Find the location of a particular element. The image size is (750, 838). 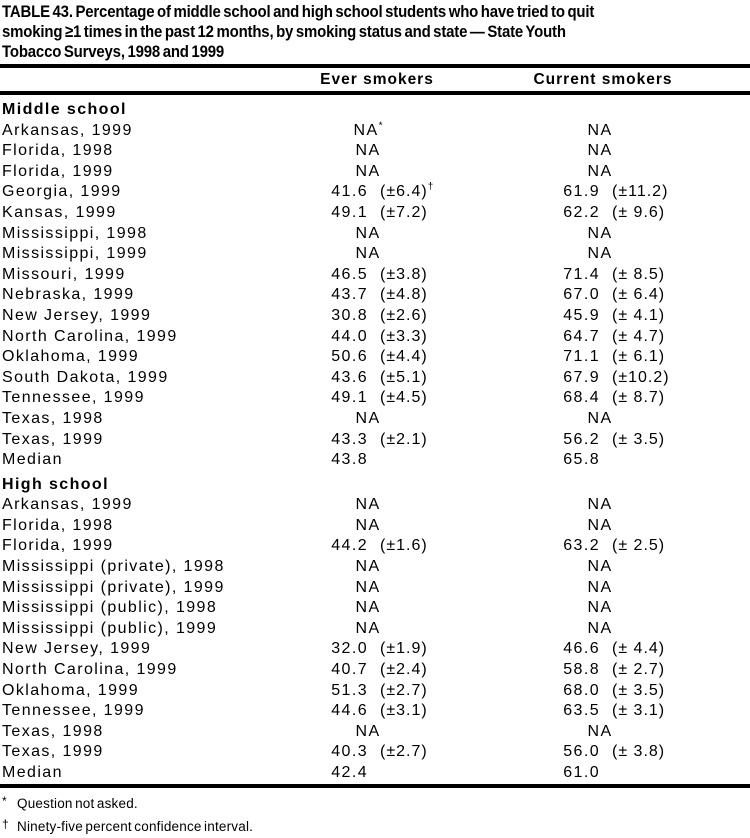

row-label: Kansas, 1999 is located at coordinates (59, 212).